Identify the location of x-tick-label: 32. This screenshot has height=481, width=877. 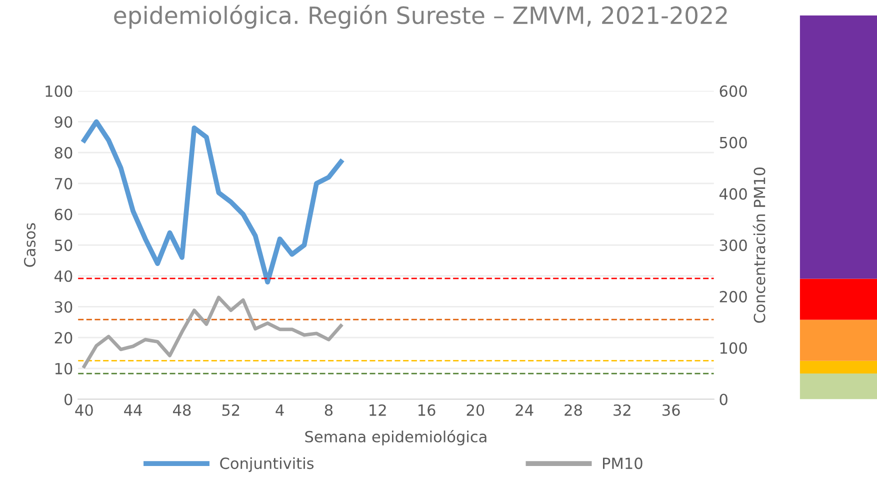
(622, 410).